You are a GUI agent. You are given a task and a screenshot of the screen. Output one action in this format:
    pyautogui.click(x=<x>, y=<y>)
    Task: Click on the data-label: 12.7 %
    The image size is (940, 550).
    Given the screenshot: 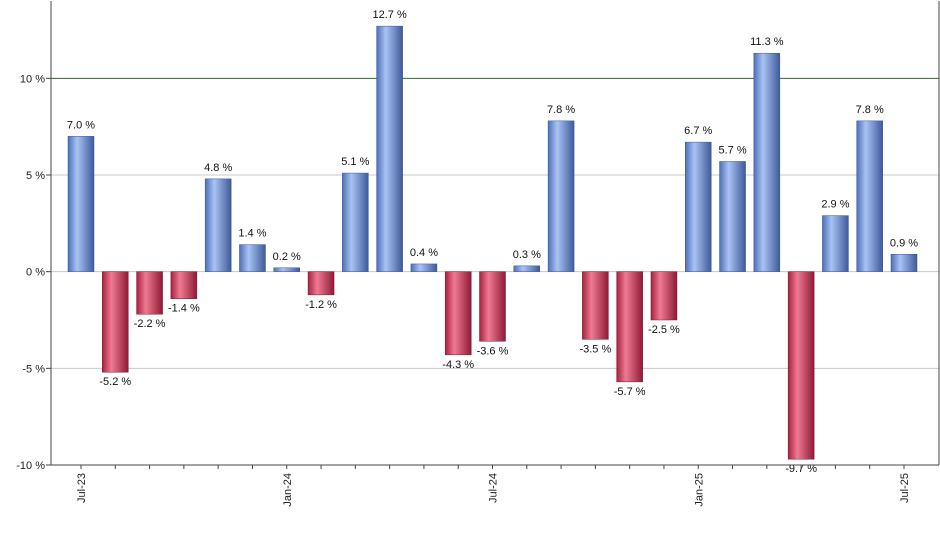 What is the action you would take?
    pyautogui.click(x=390, y=15)
    